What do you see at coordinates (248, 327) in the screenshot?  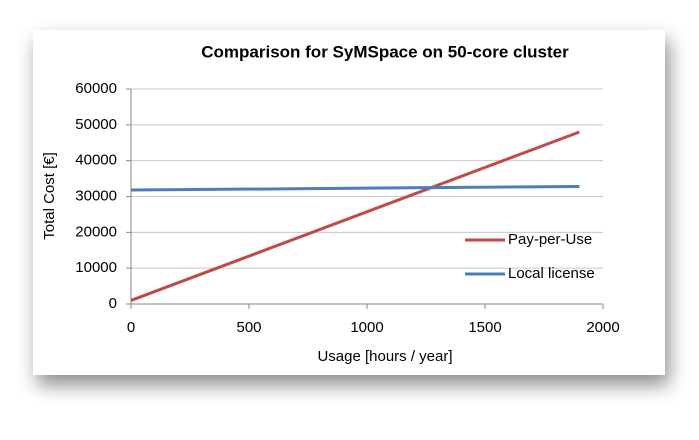 I see `x-tick-label: 500` at bounding box center [248, 327].